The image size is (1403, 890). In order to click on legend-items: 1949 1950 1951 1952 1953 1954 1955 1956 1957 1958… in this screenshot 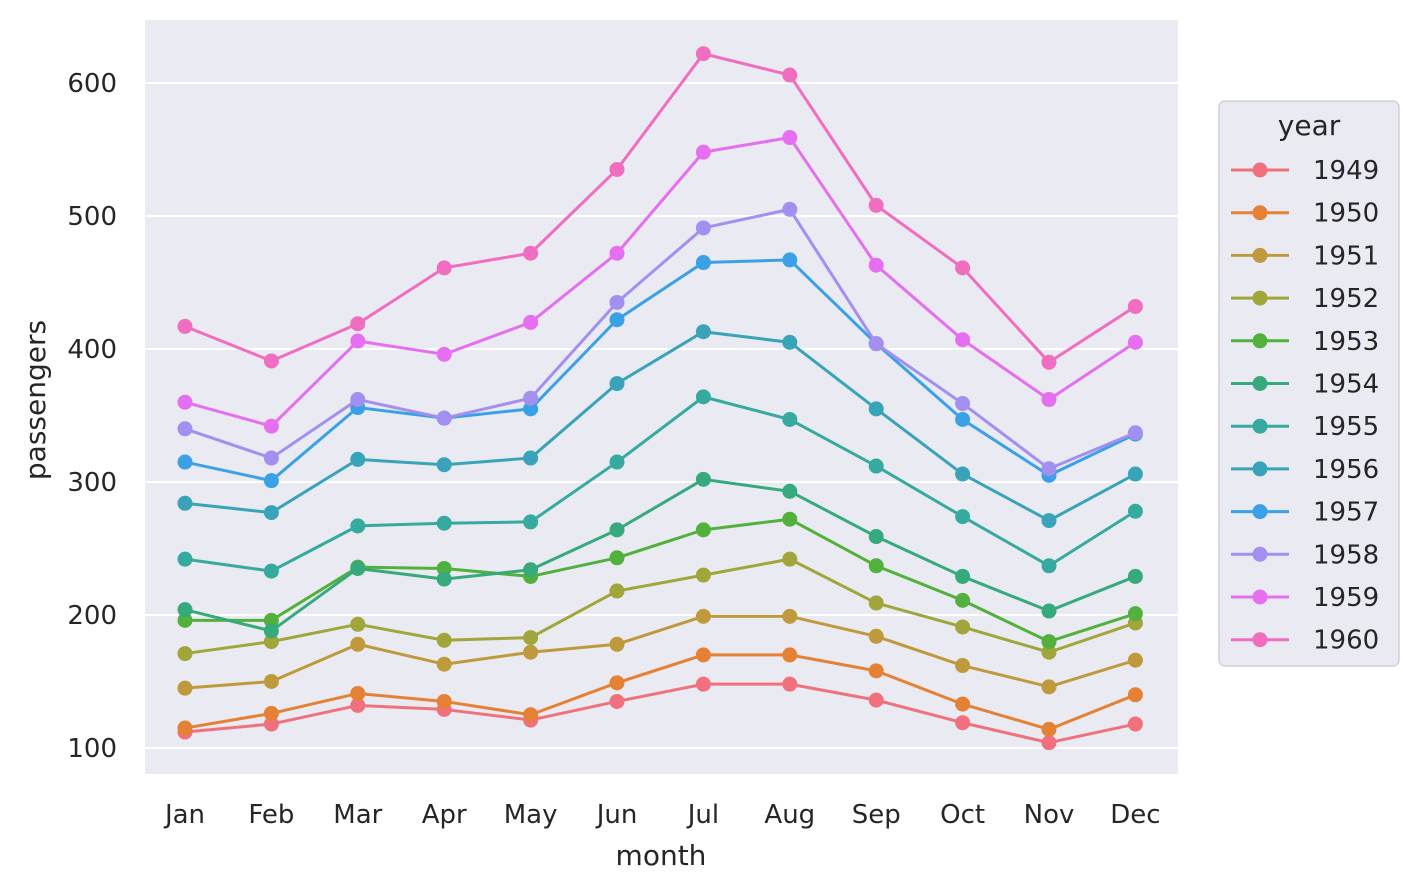, I will do `click(1305, 406)`.